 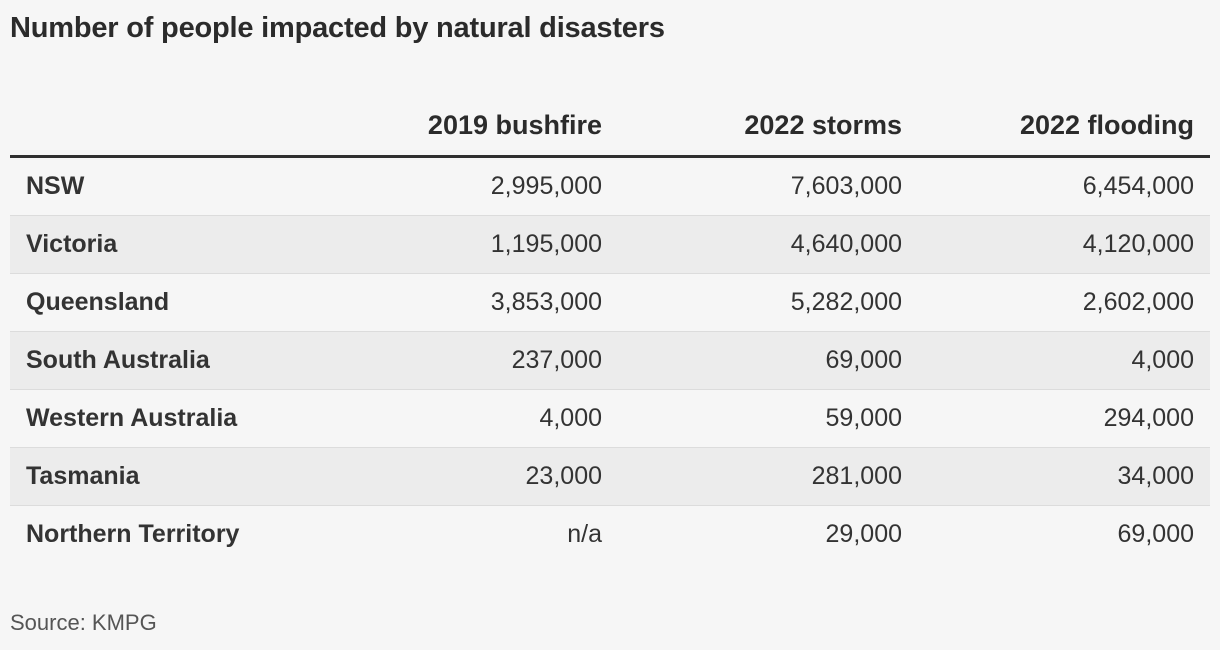 I want to click on row-label: Northern Territory, so click(x=133, y=534).